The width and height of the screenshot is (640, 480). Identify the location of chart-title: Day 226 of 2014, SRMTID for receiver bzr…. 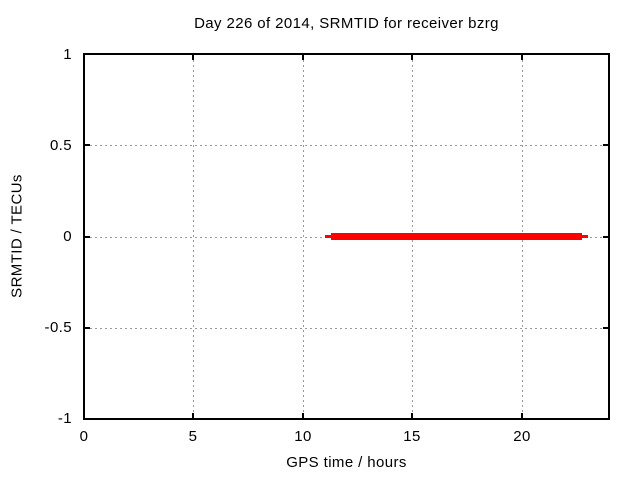
(346, 23).